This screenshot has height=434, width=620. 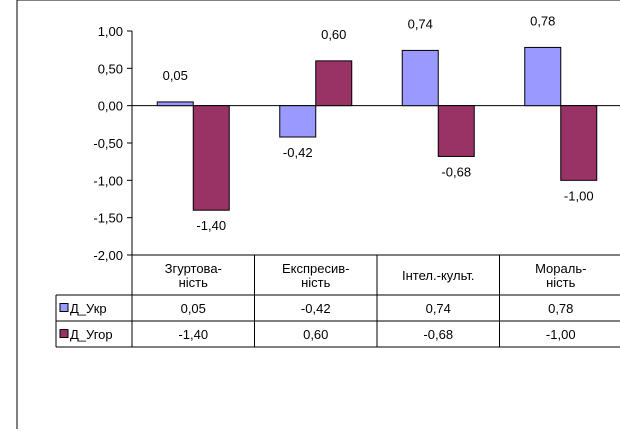 What do you see at coordinates (438, 334) in the screenshot?
I see `table-cell: -0,68` at bounding box center [438, 334].